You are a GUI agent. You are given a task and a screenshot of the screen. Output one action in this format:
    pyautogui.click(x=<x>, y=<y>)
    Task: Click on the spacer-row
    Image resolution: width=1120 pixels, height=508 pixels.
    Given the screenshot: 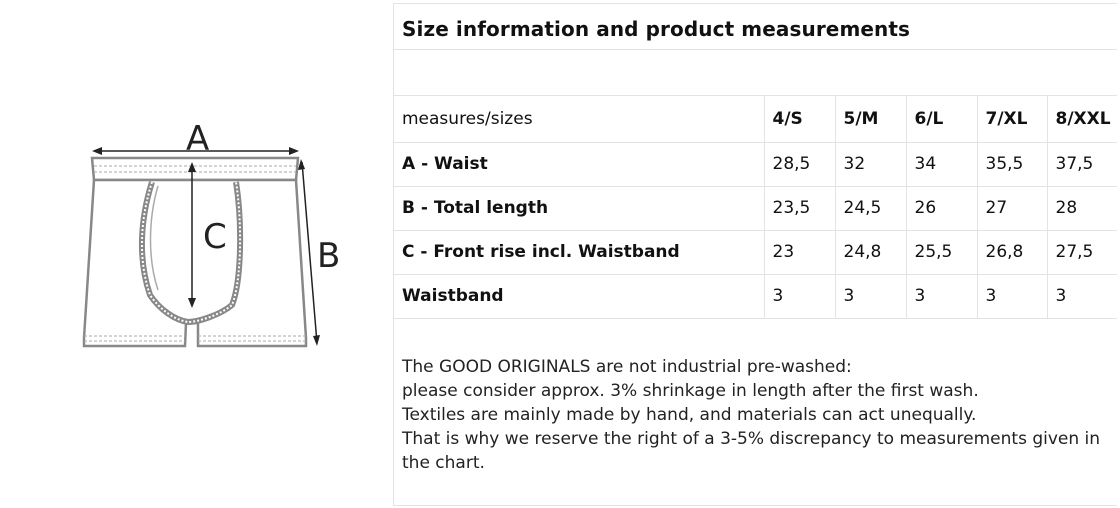 What is the action you would take?
    pyautogui.click(x=755, y=73)
    